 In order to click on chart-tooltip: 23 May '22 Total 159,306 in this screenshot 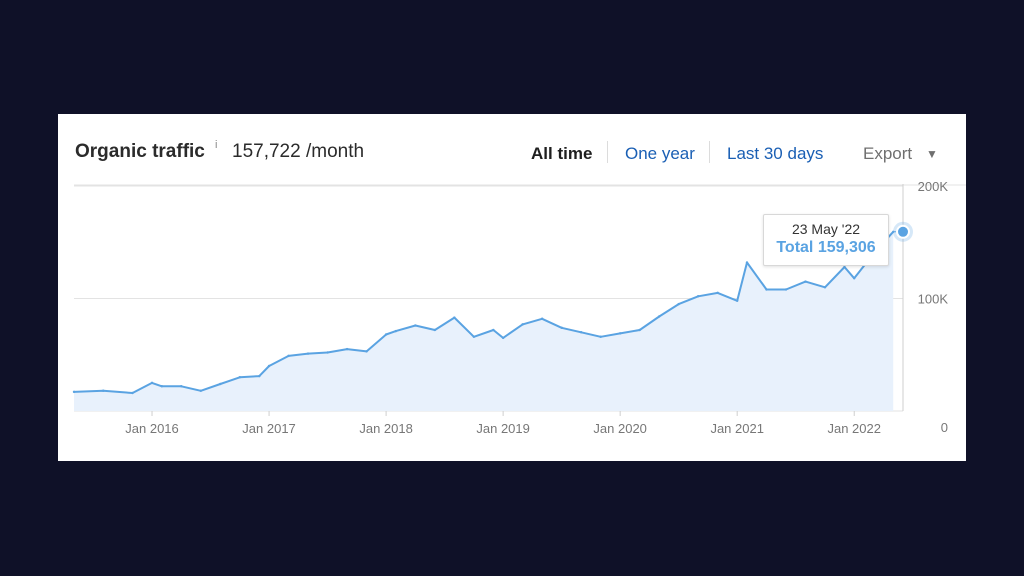, I will do `click(826, 240)`.